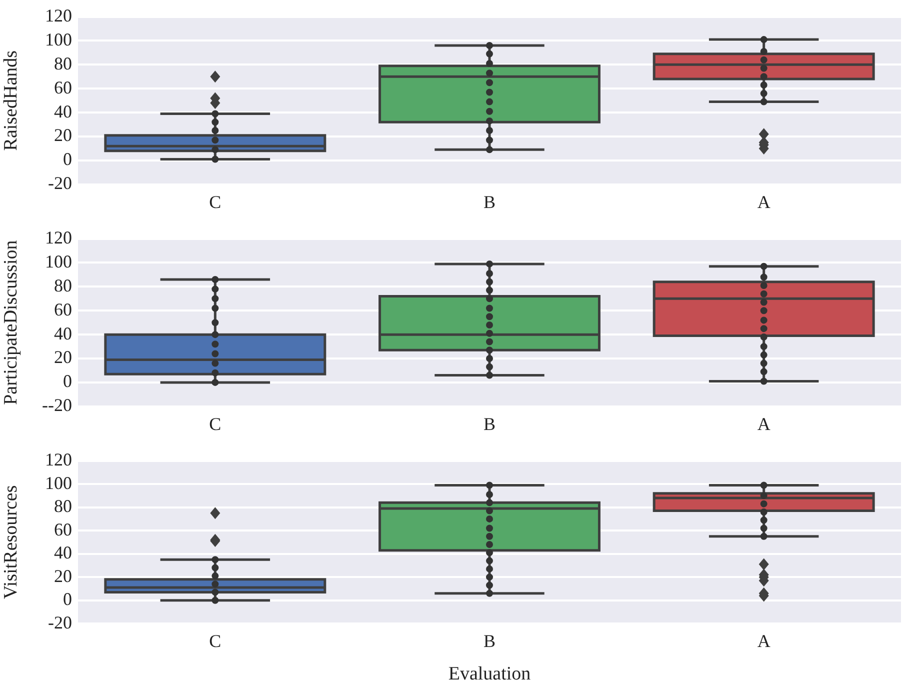 The image size is (907, 689). I want to click on y-axis-title: VisitResources, so click(11, 542).